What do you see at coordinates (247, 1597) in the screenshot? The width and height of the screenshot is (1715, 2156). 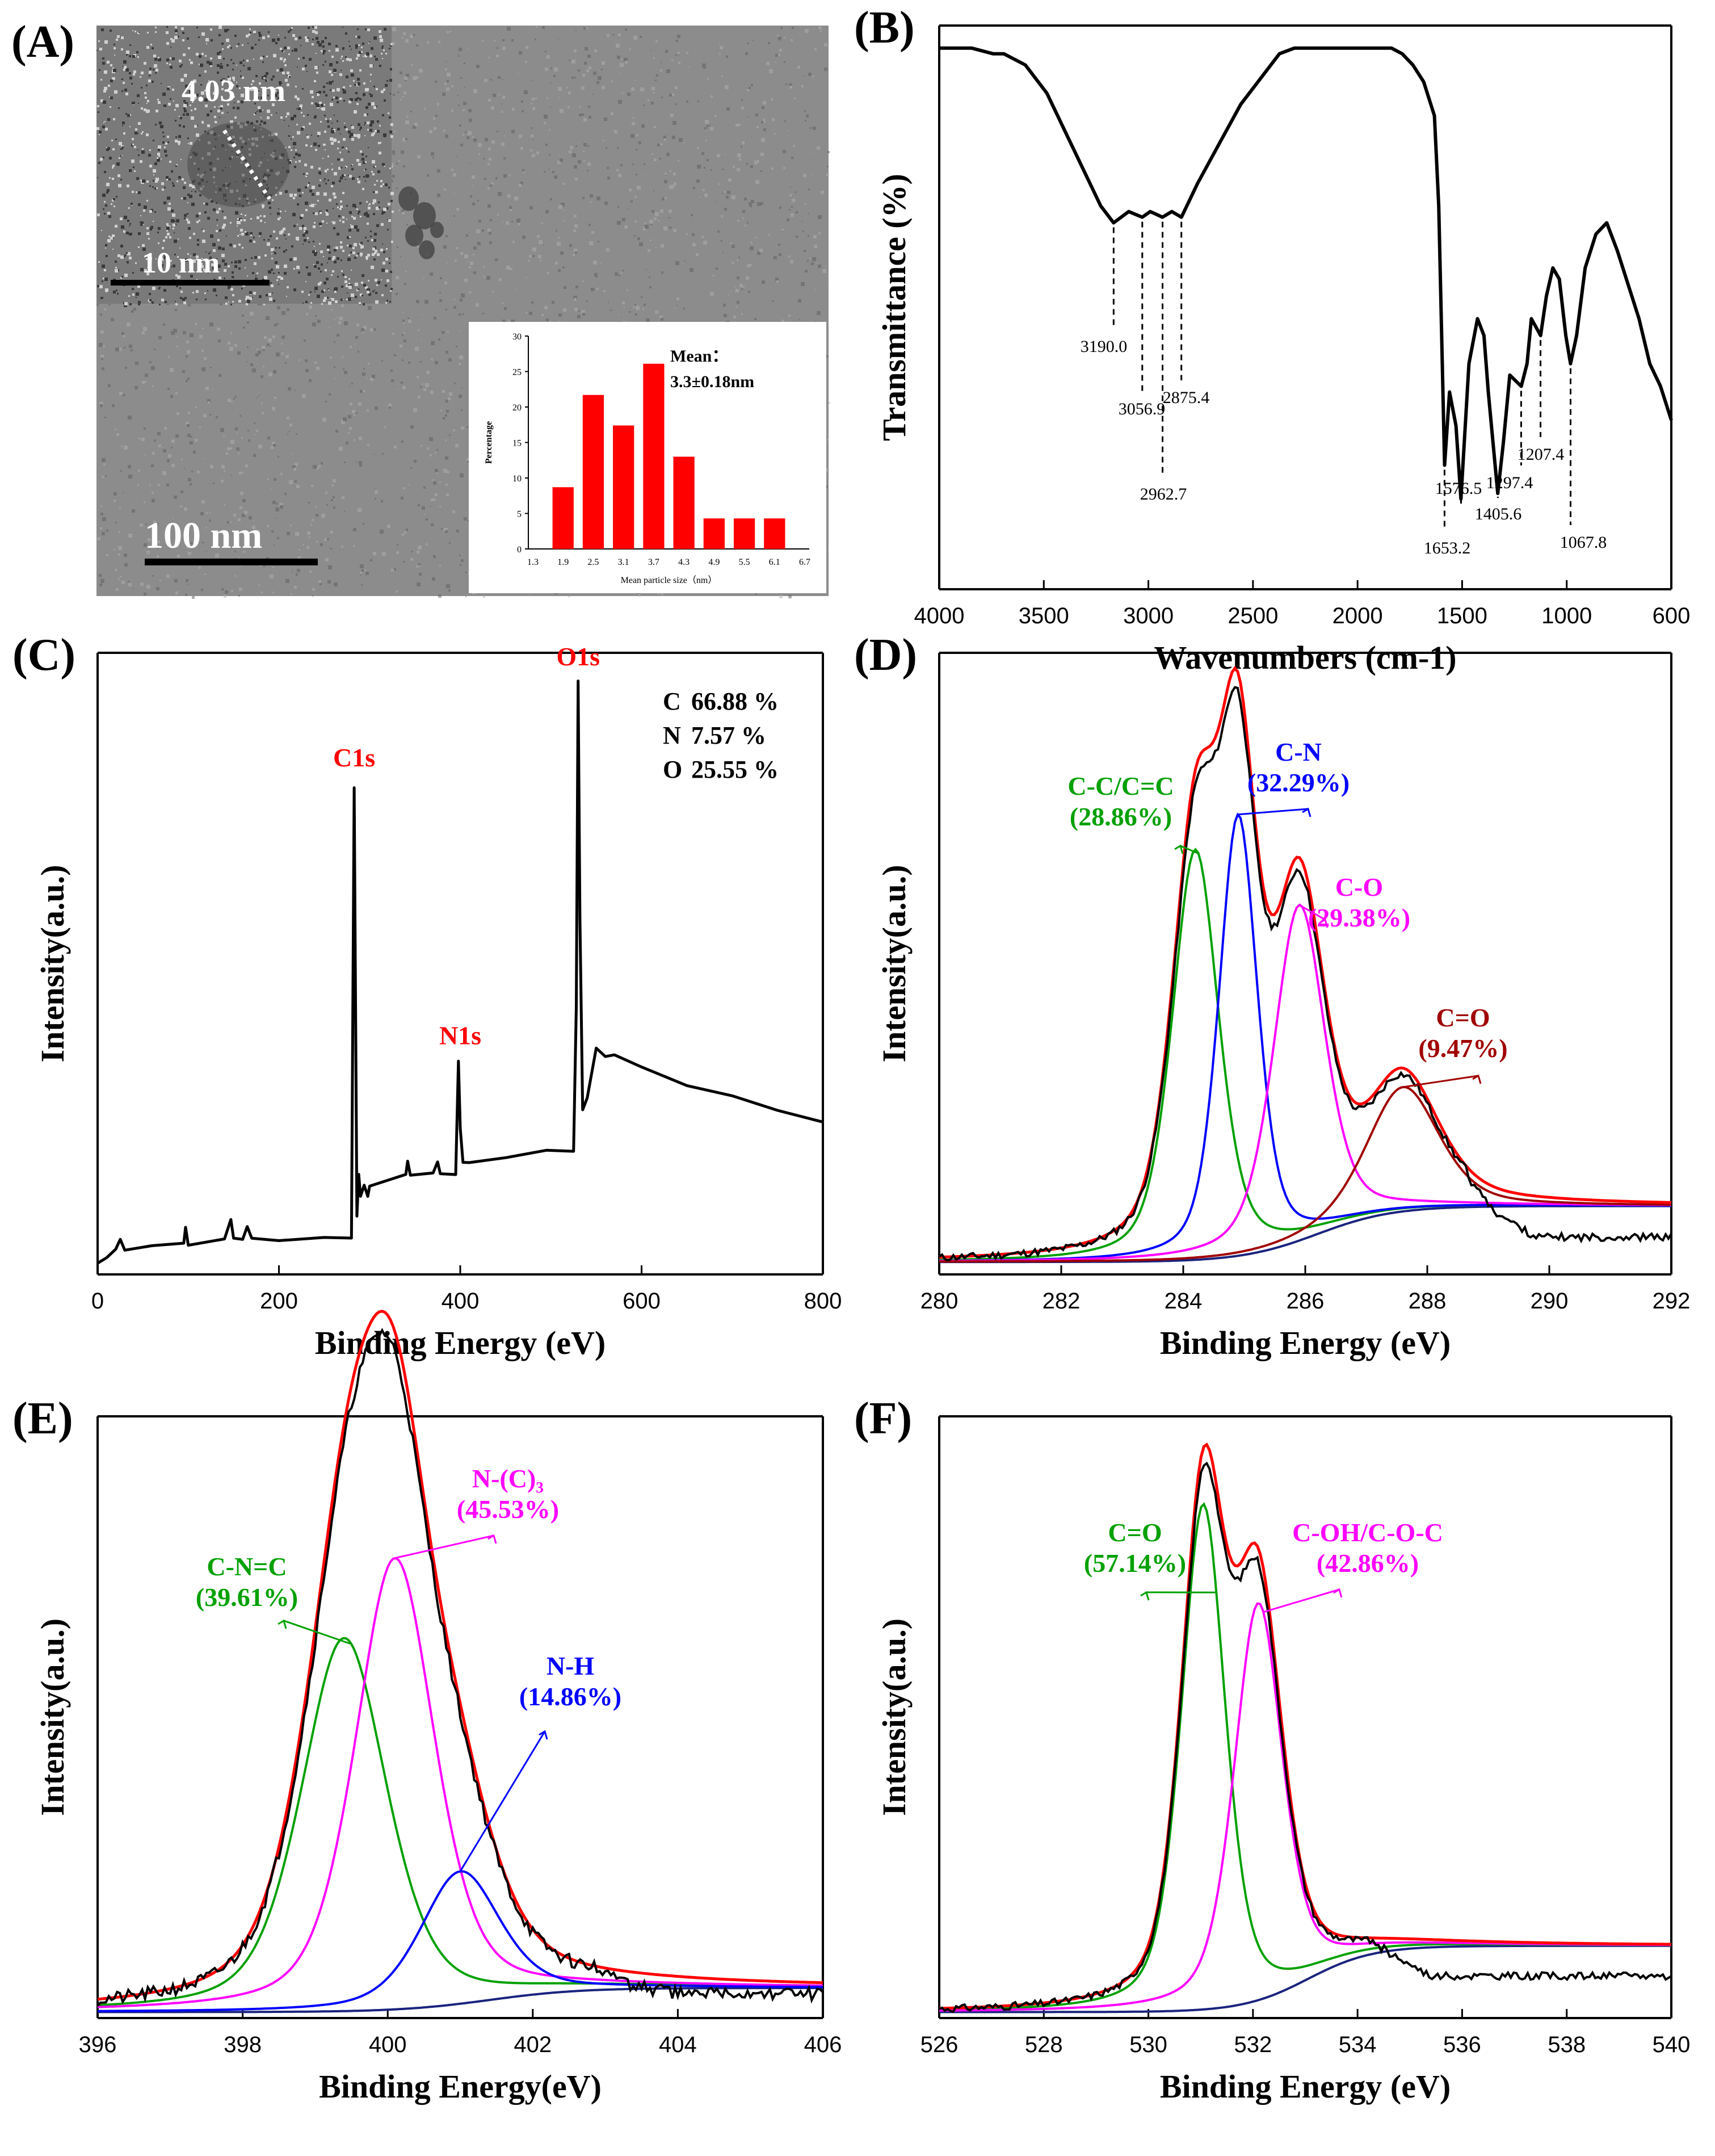 I see `component-percent: (39.61%)` at bounding box center [247, 1597].